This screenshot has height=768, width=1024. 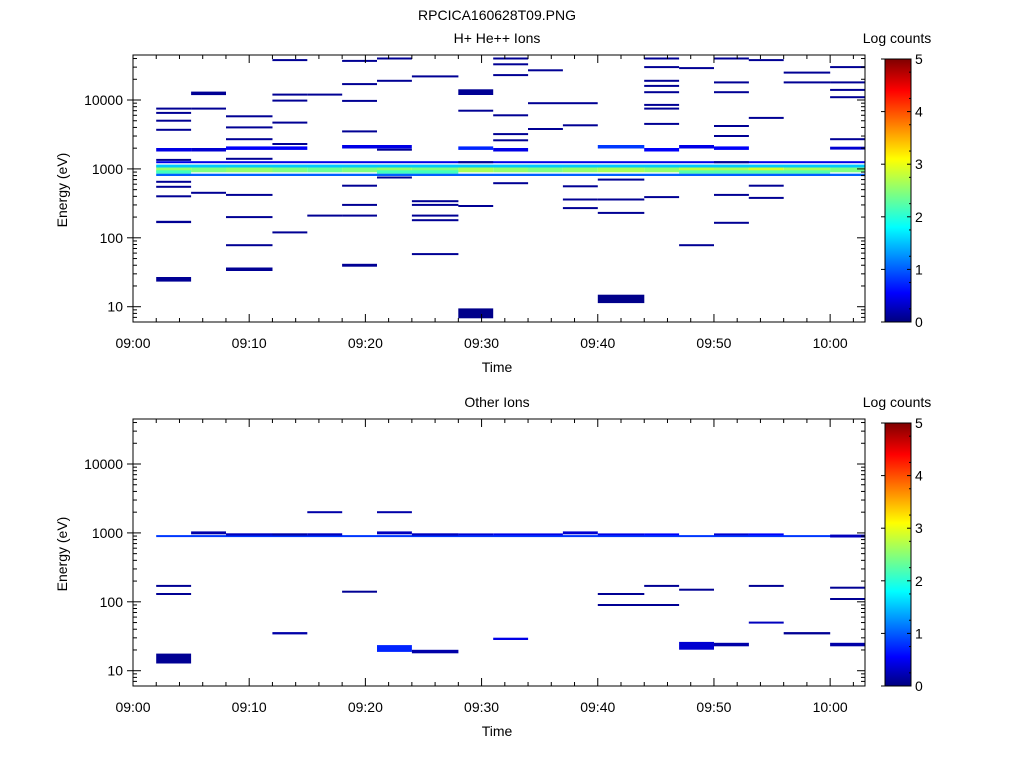 I want to click on colorbar-tick-label: 3, so click(x=919, y=528).